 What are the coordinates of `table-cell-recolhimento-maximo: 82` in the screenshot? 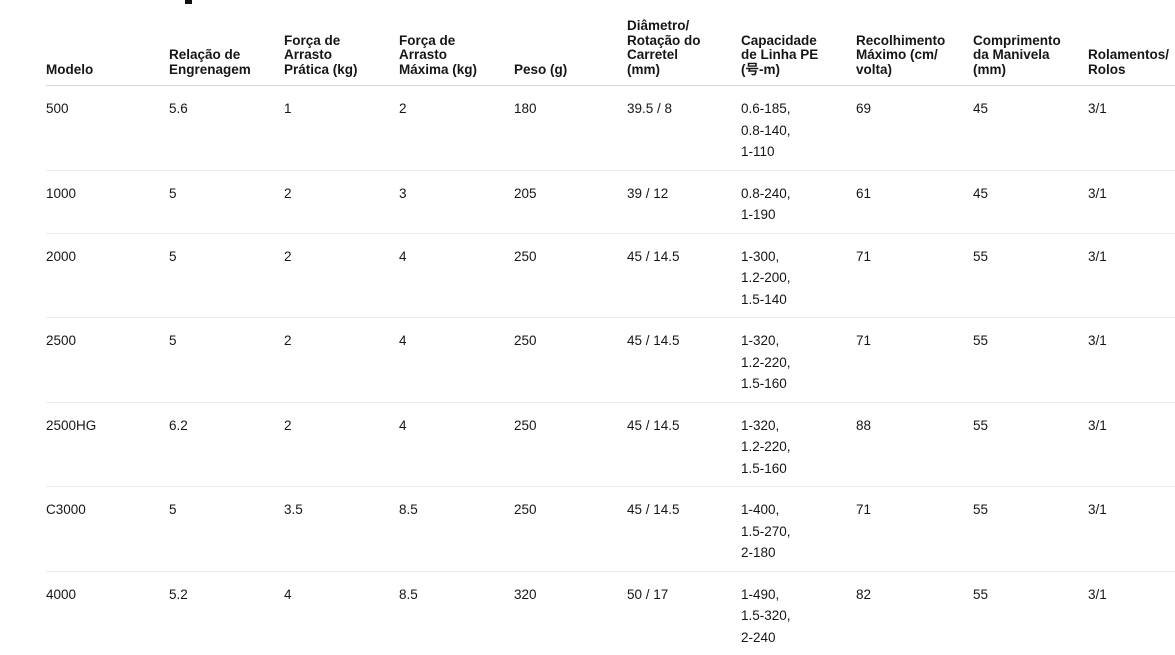 It's located at (914, 613).